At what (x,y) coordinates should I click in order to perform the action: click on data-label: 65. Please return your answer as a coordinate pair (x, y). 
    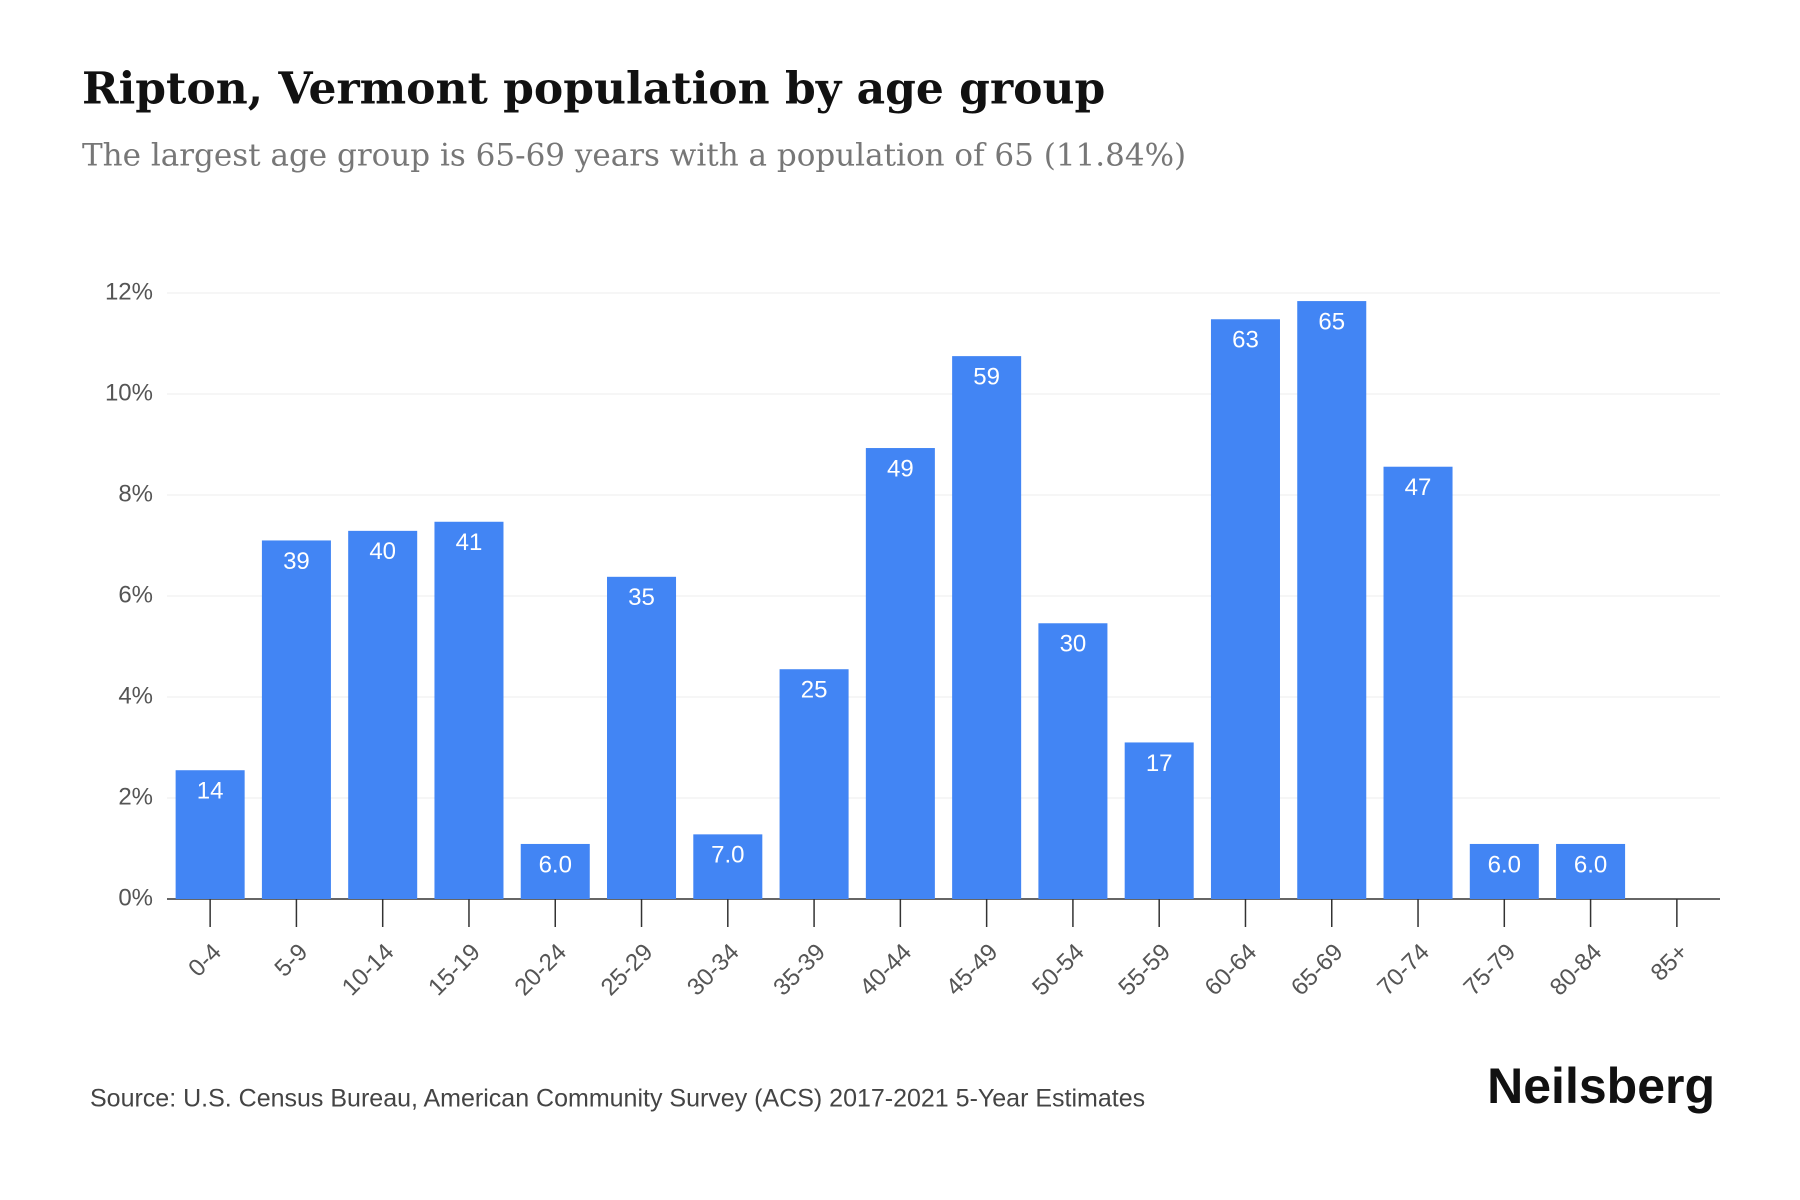
    Looking at the image, I should click on (1331, 321).